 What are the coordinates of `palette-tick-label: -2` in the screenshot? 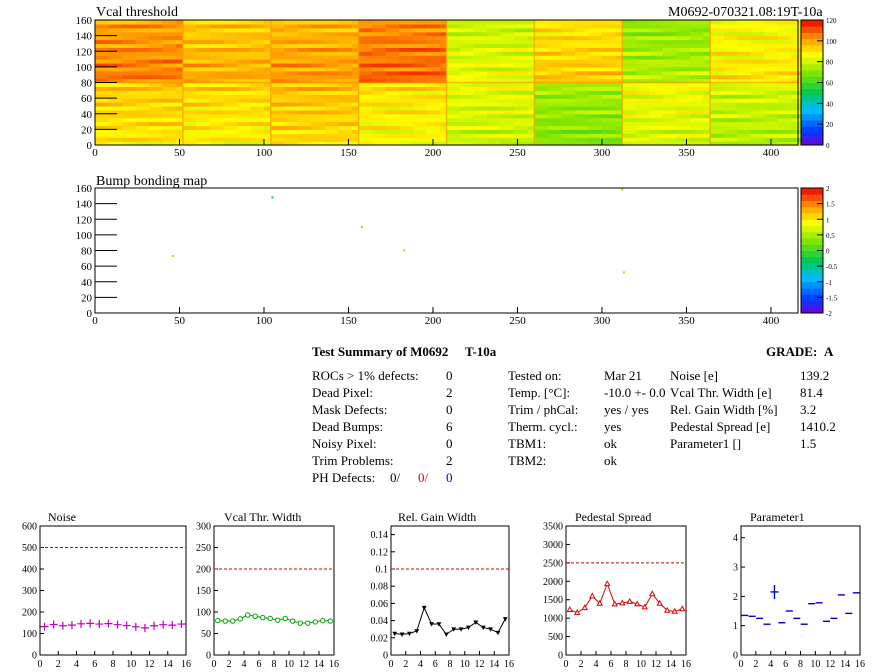 It's located at (829, 314).